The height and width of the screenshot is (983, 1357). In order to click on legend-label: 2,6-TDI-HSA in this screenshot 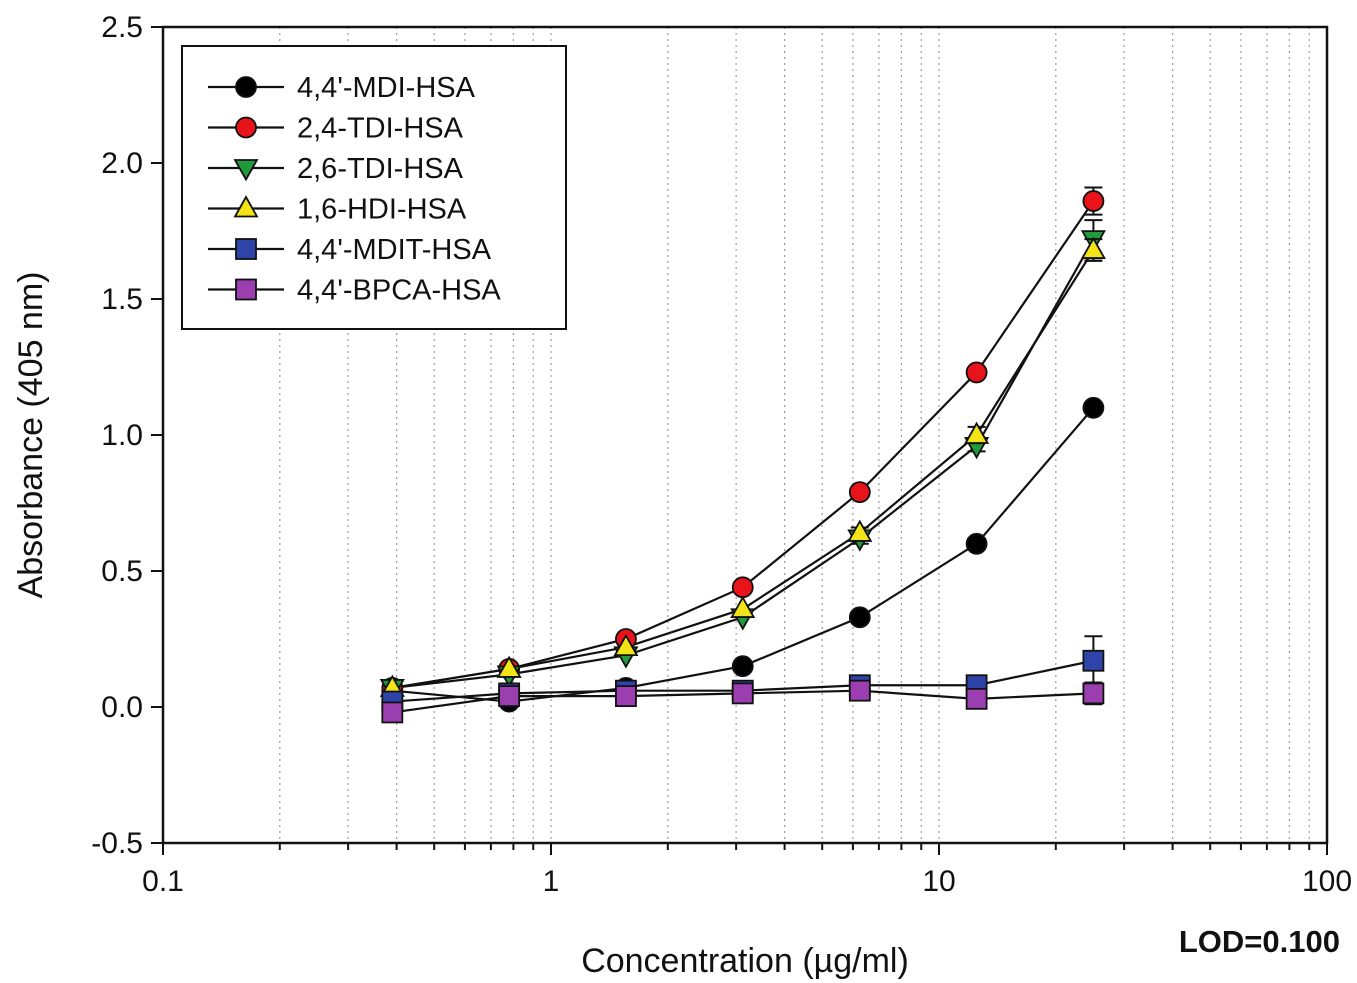, I will do `click(380, 169)`.